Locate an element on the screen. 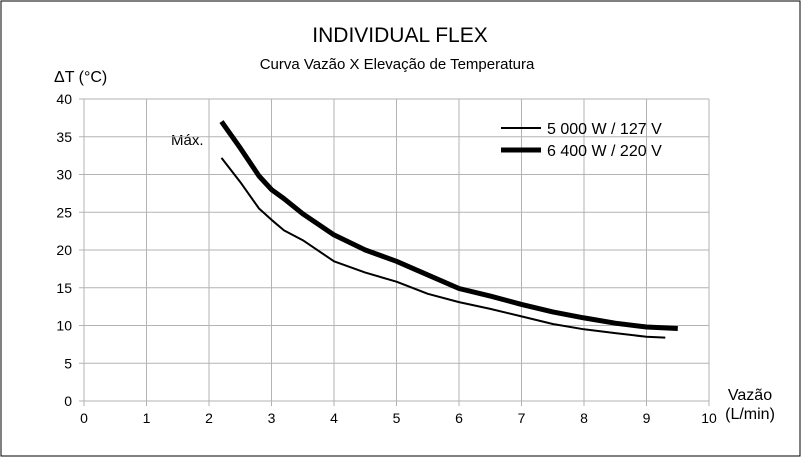  y-tick-label: 35 is located at coordinates (64, 137).